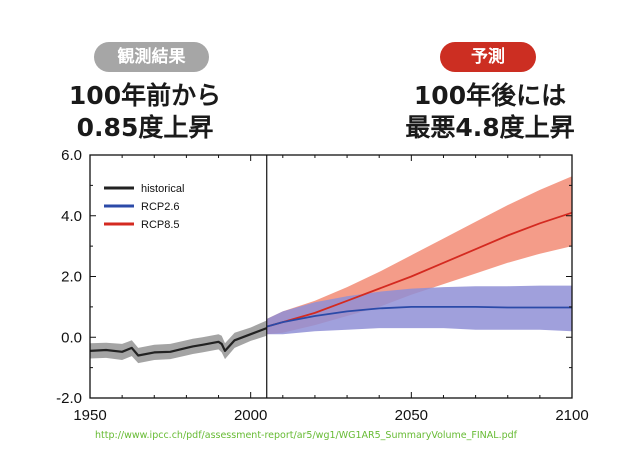 The width and height of the screenshot is (638, 451). What do you see at coordinates (69, 398) in the screenshot?
I see `y-tick-label: -2.0` at bounding box center [69, 398].